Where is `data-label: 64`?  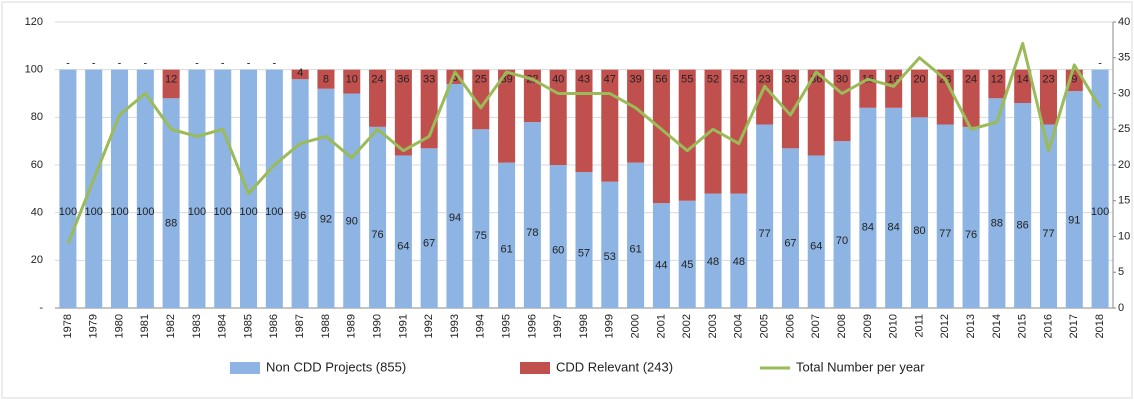 data-label: 64 is located at coordinates (816, 247).